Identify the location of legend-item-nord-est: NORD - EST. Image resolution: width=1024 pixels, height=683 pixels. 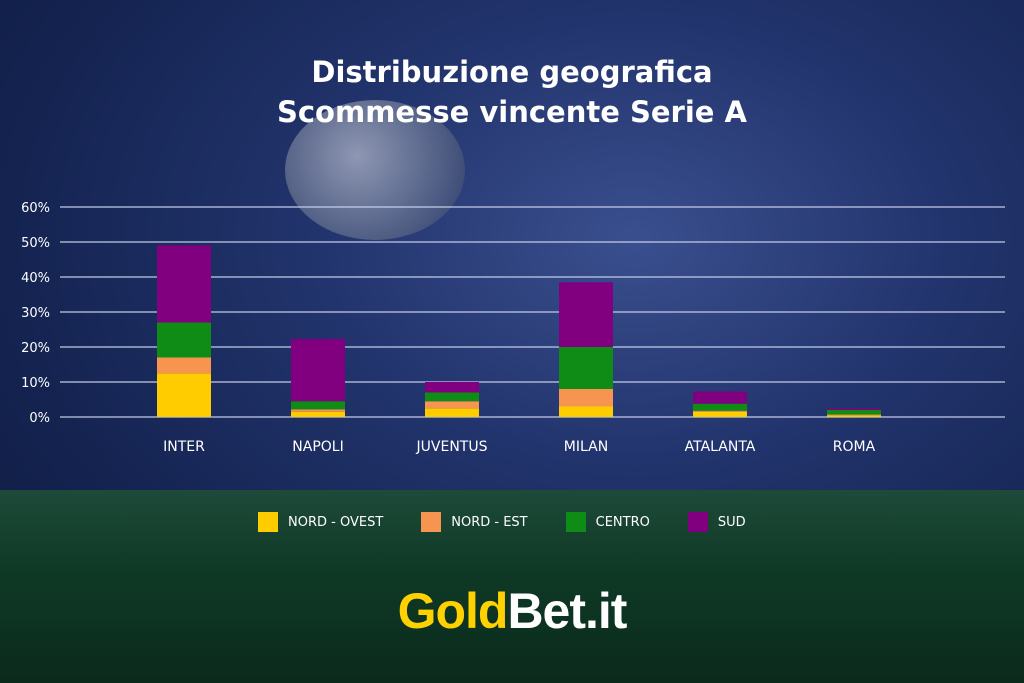
(474, 522).